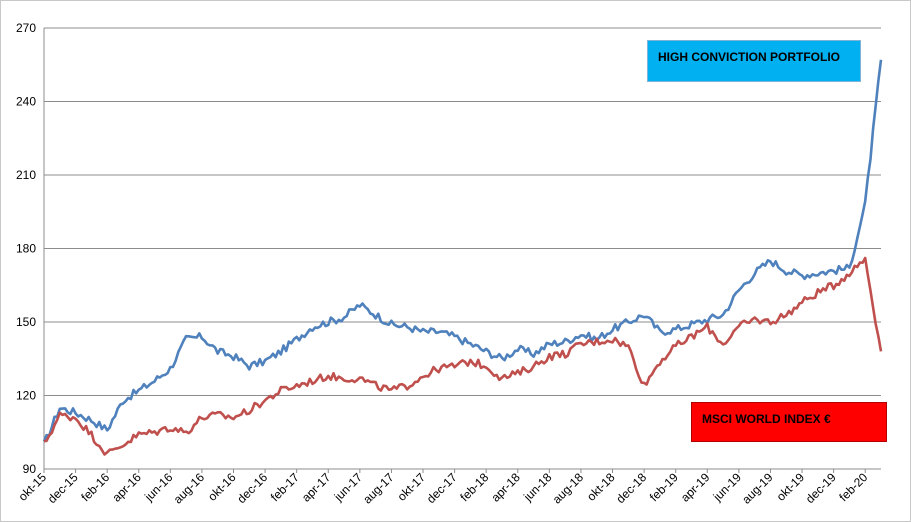 The height and width of the screenshot is (522, 911). I want to click on y-tick-label: 120, so click(26, 396).